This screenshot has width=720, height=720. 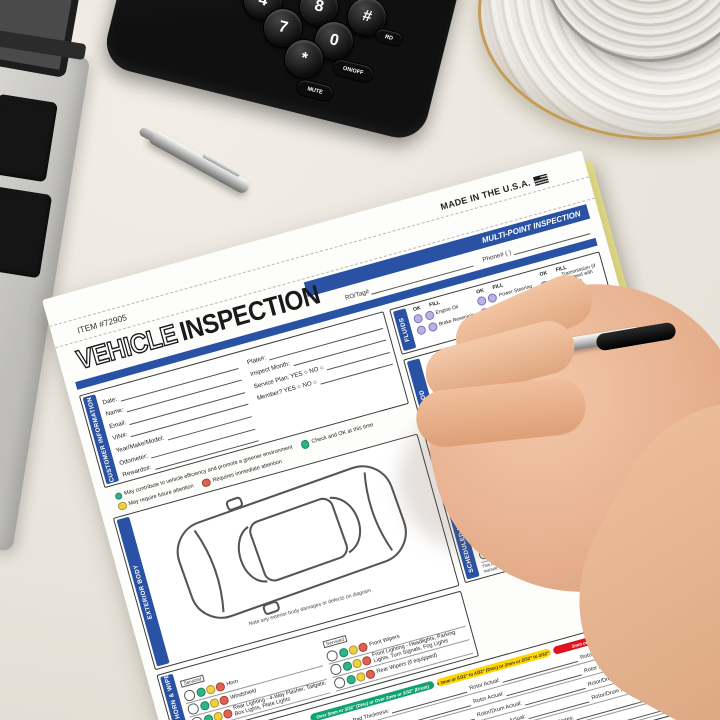 I want to click on car-diagram, so click(x=291, y=542).